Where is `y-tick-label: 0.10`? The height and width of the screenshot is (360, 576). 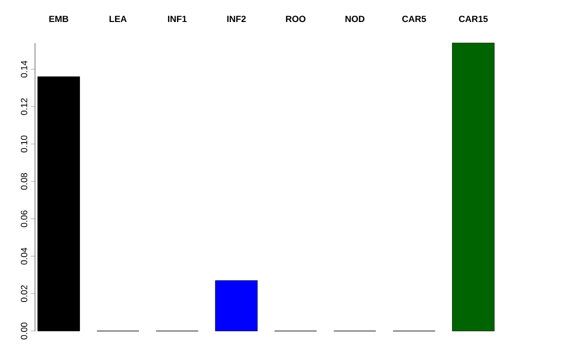 y-tick-label: 0.10 is located at coordinates (24, 144).